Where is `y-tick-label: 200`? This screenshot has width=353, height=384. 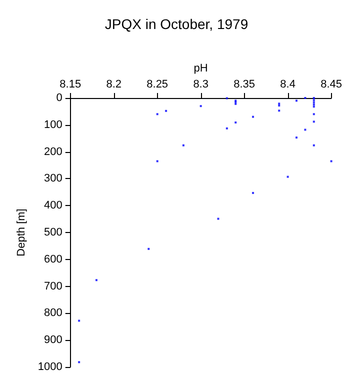 y-tick-label: 200 is located at coordinates (53, 152).